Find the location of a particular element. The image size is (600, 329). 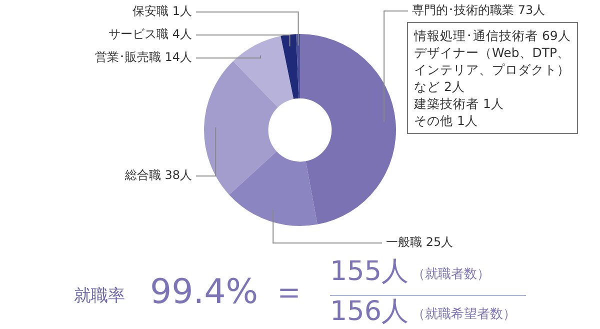

slice-label: 一般職 25人 is located at coordinates (420, 242).